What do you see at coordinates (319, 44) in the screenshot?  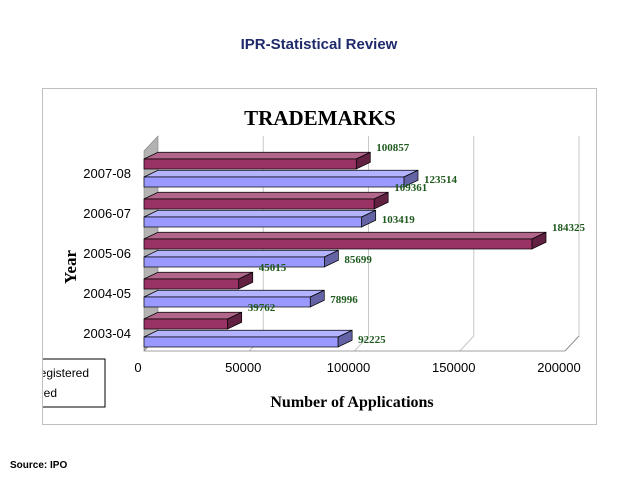 I see `page-title: IPR-Statistical Review` at bounding box center [319, 44].